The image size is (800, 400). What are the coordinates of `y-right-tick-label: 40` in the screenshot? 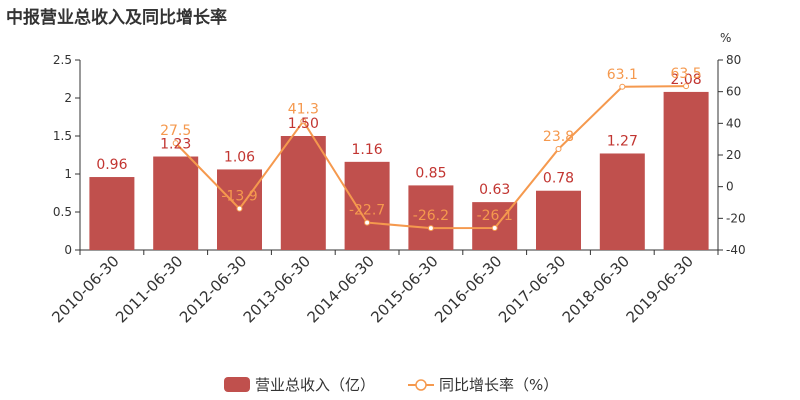 It's located at (733, 123).